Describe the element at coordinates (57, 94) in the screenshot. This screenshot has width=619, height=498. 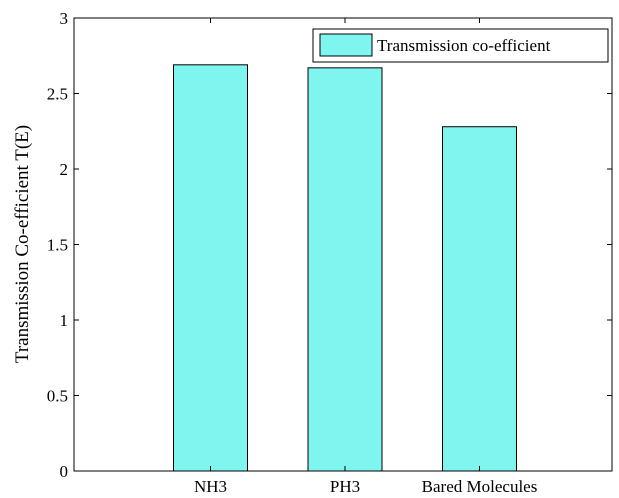
I see `y-tick-label: 2.5` at that location.